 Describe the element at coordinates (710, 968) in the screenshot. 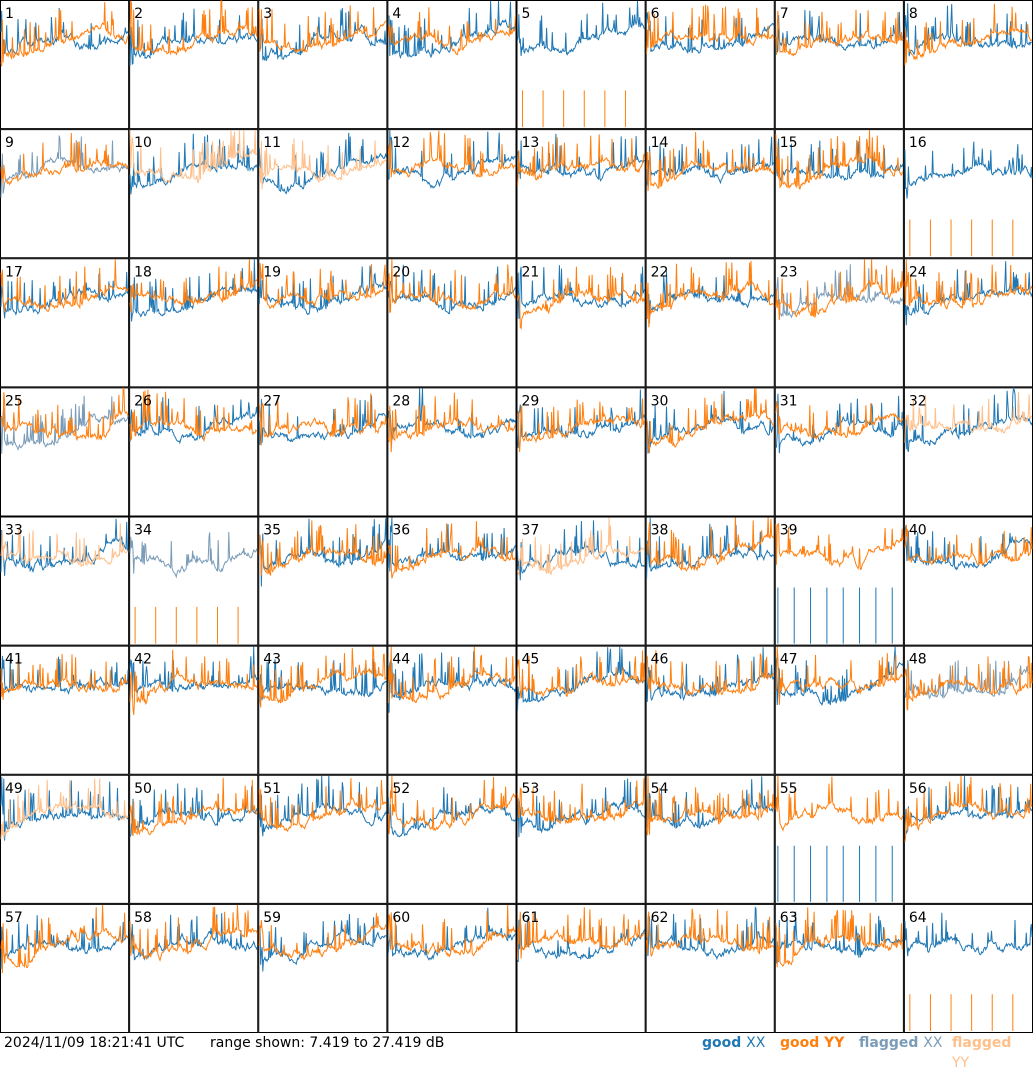

I see `panel-62: 62` at that location.